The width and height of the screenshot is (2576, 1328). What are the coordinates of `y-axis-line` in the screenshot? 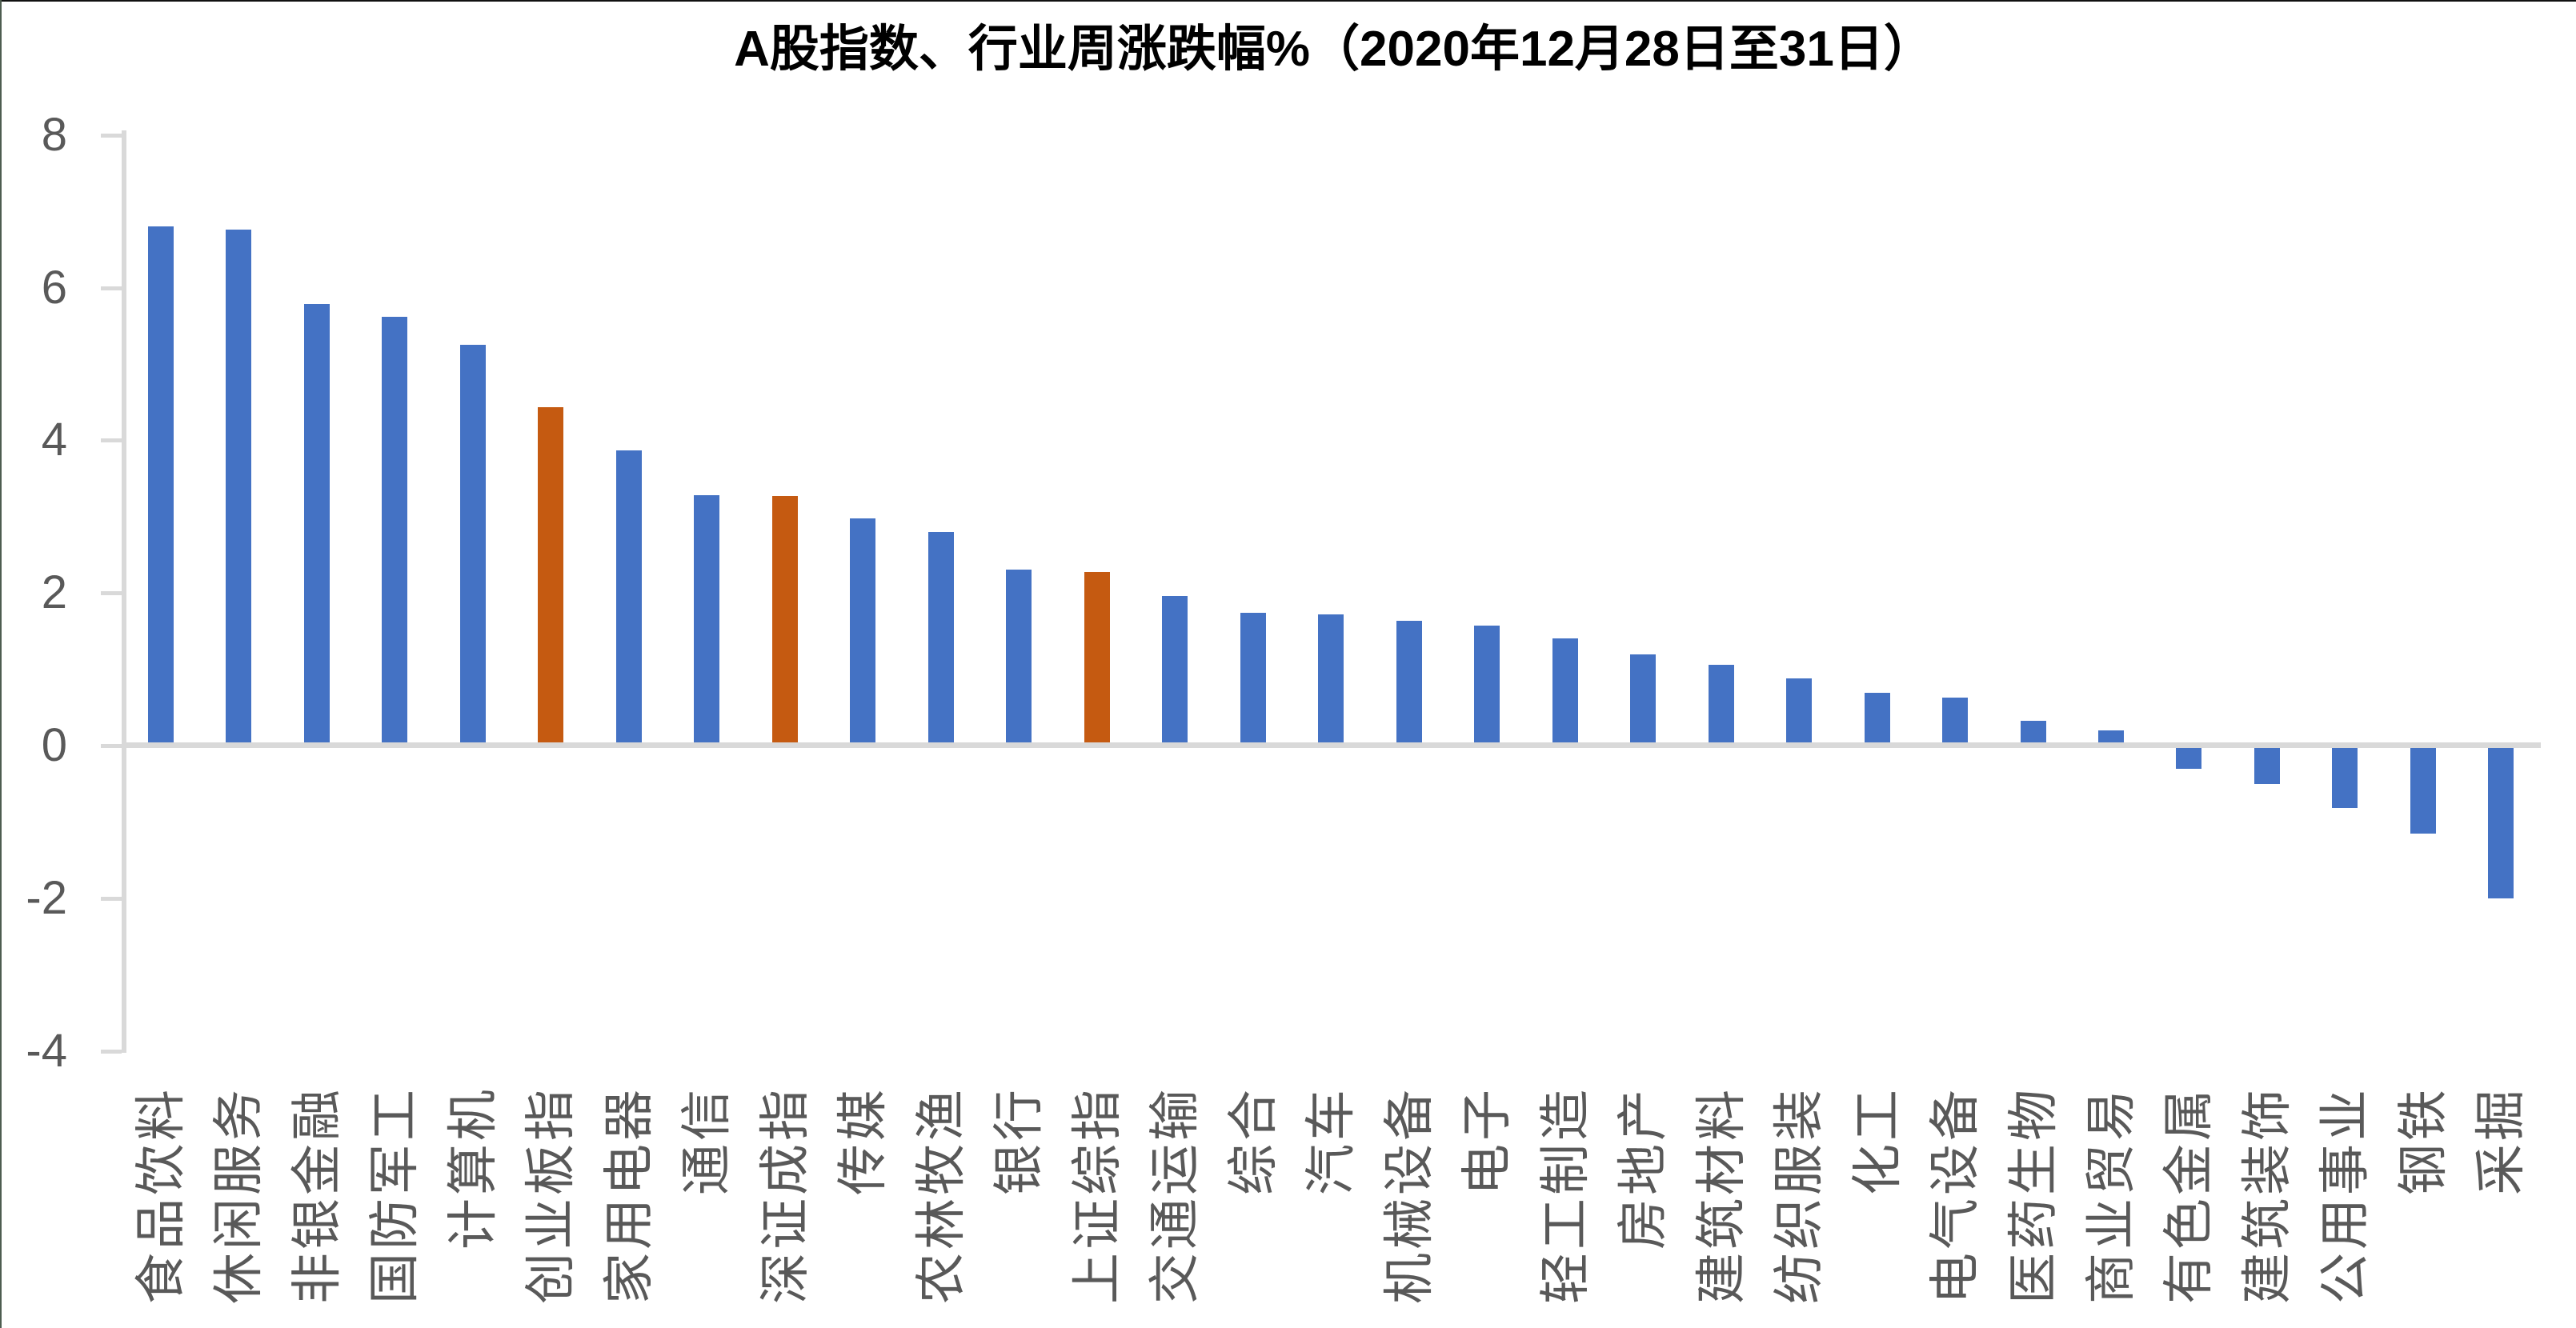 It's located at (124, 591).